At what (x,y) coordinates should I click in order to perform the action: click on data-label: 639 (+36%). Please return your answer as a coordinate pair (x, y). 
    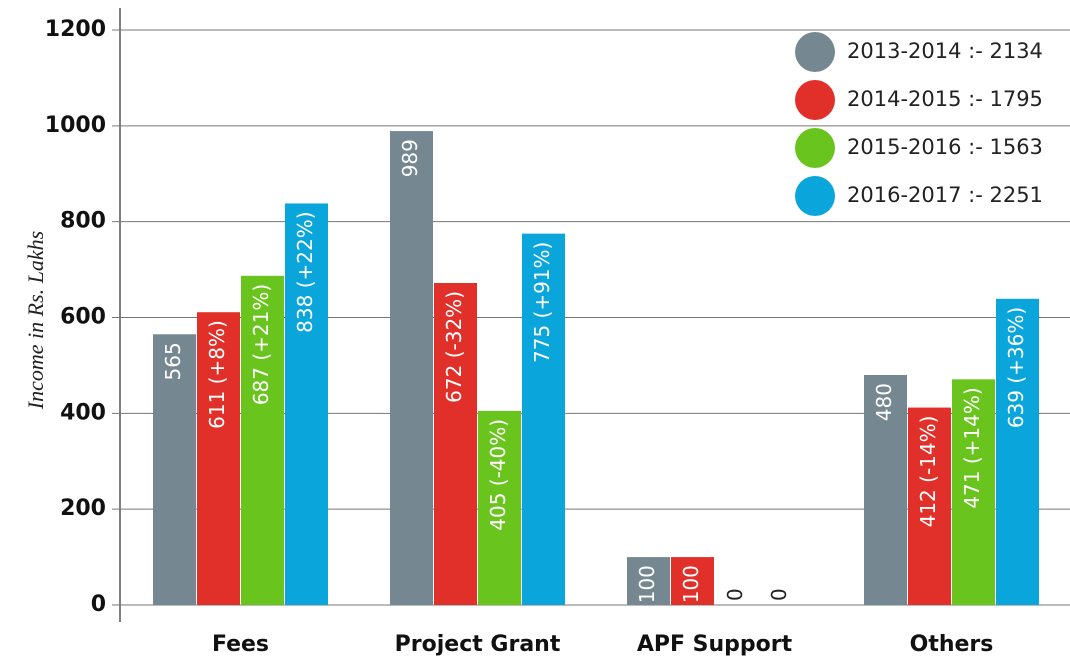
    Looking at the image, I should click on (1016, 367).